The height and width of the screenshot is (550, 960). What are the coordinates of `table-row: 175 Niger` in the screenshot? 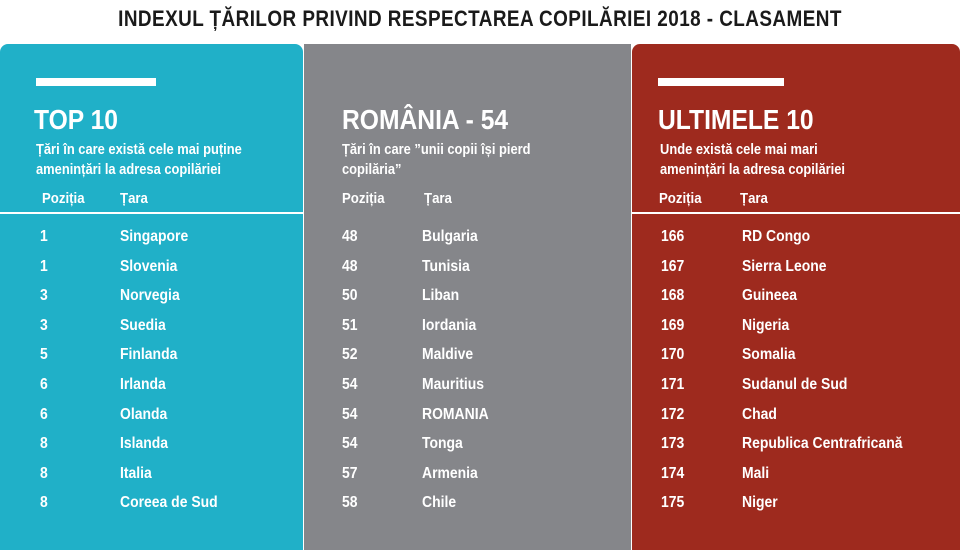 It's located at (796, 508).